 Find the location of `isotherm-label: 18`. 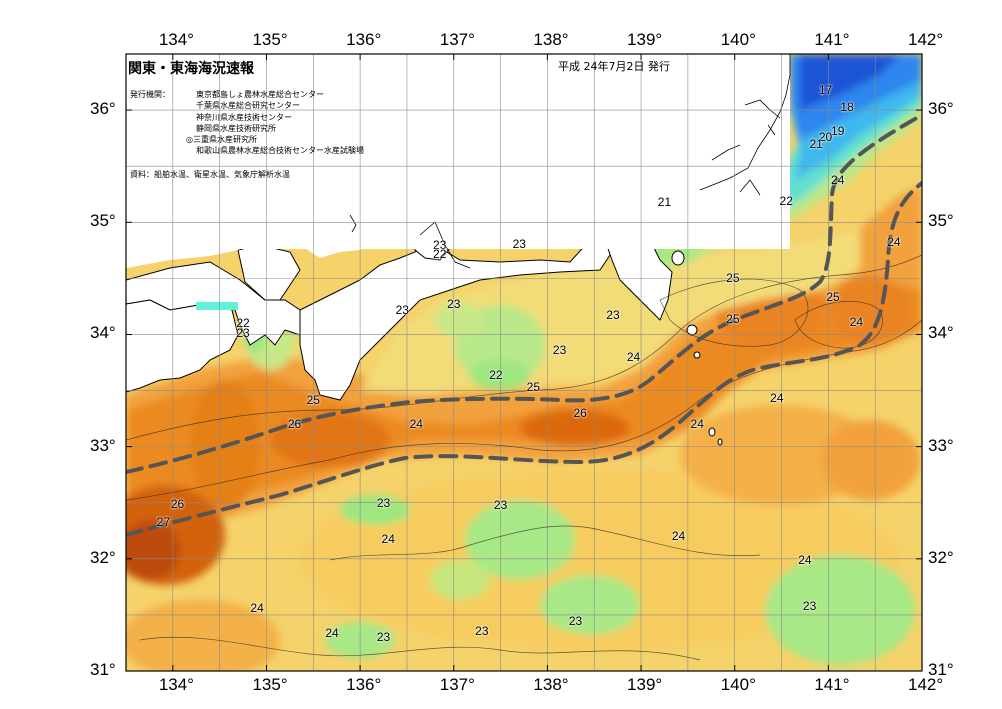

isotherm-label: 18 is located at coordinates (847, 106).